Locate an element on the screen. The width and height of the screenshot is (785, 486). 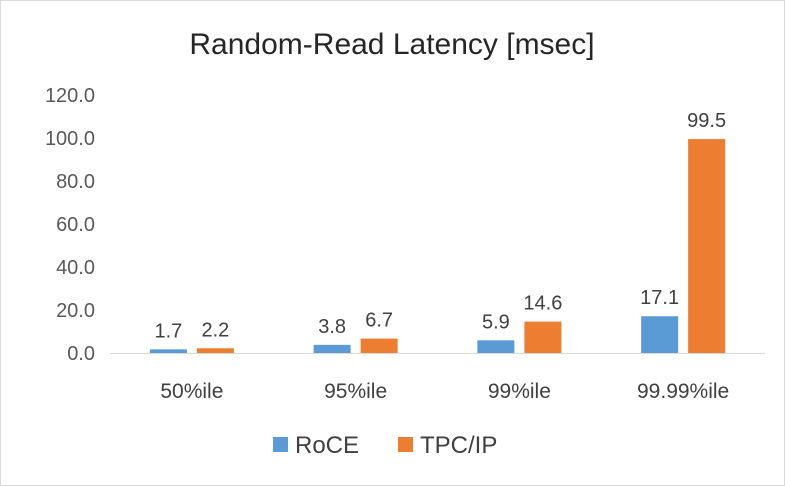
y-tick-label: 20.0 is located at coordinates (75, 311).